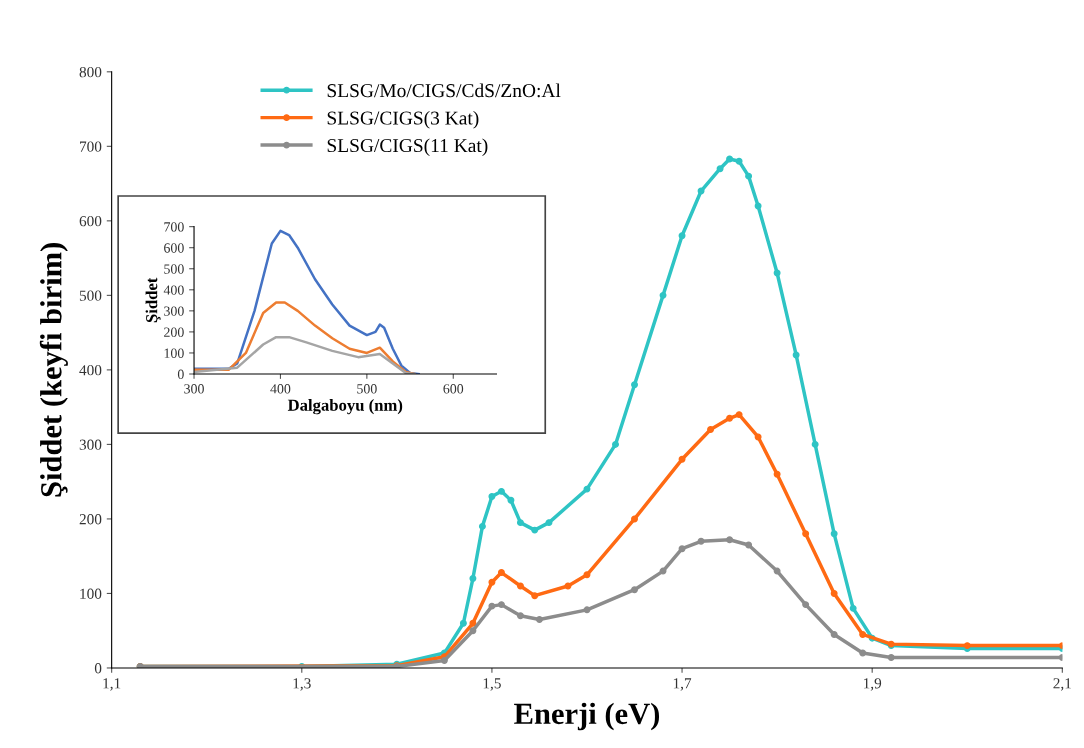  What do you see at coordinates (53, 370) in the screenshot?
I see `y-axis-title: Şiddet (keyfi birim)` at bounding box center [53, 370].